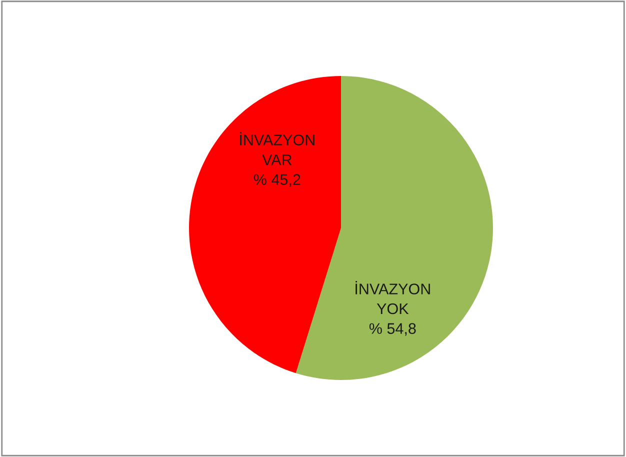 Image resolution: width=626 pixels, height=457 pixels. Describe the element at coordinates (277, 180) in the screenshot. I see `data-label: % 45,2` at that location.